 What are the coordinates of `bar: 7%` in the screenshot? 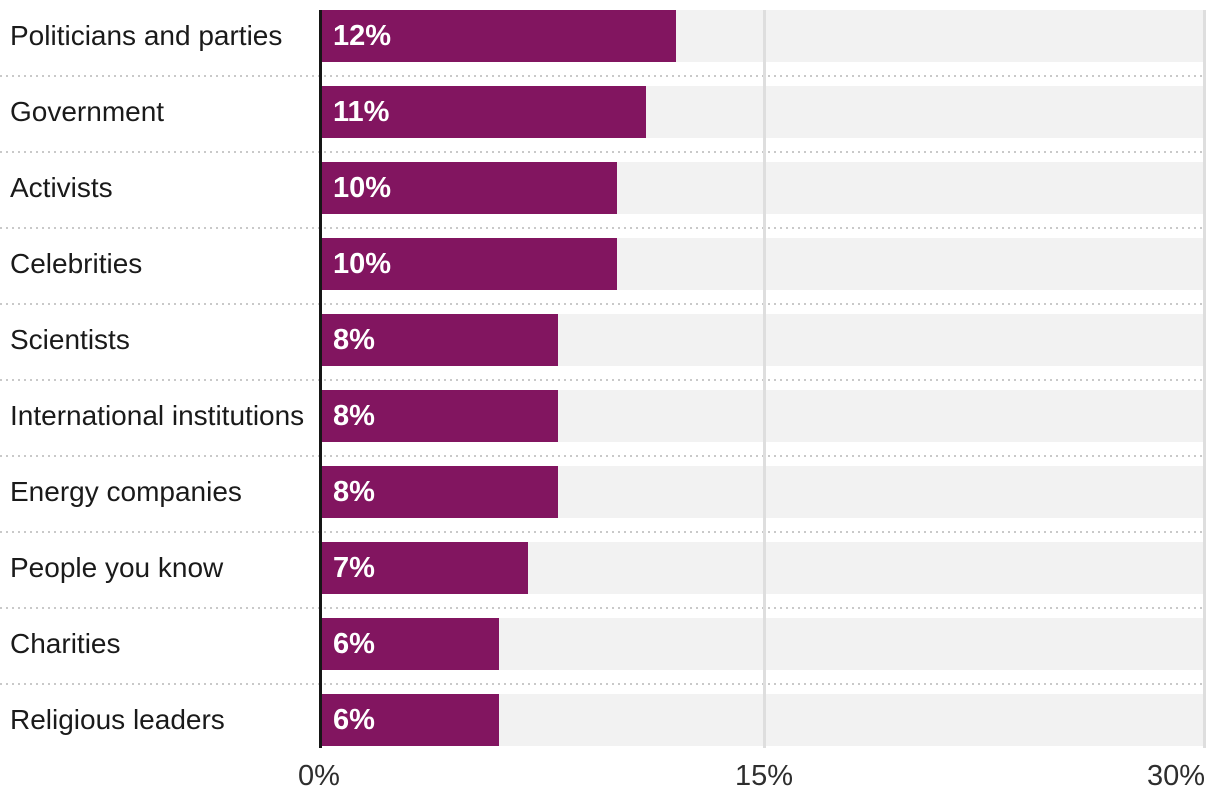 It's located at (425, 568).